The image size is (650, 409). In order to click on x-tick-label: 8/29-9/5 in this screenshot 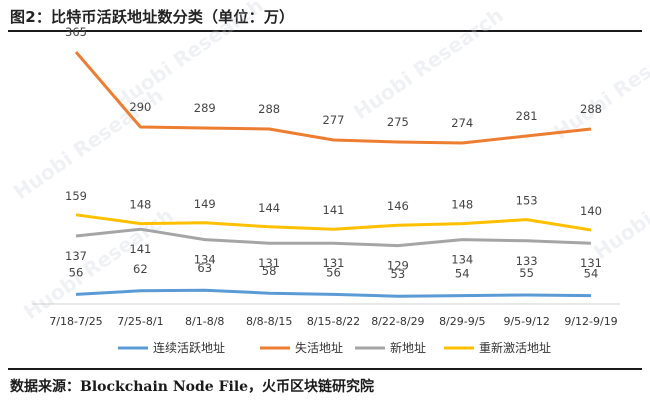, I will do `click(462, 321)`.